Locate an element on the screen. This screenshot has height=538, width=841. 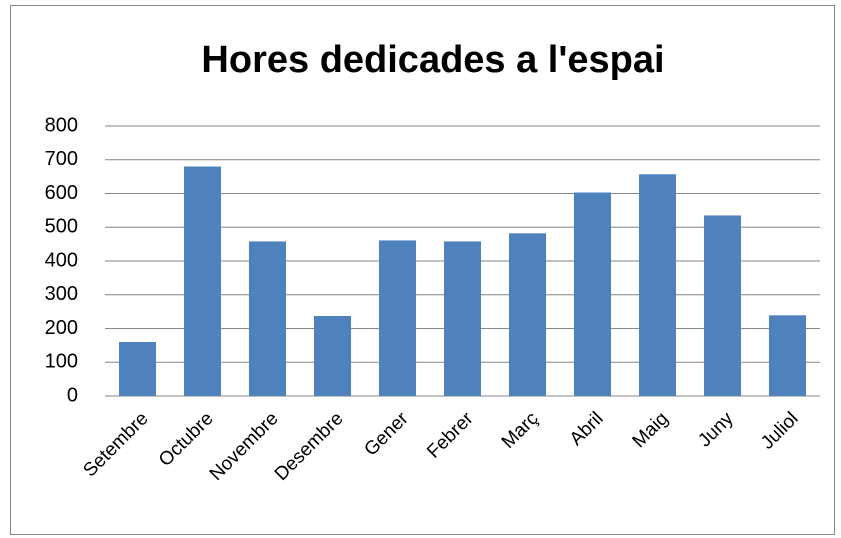
y-tick-label: 800 is located at coordinates (61, 125).